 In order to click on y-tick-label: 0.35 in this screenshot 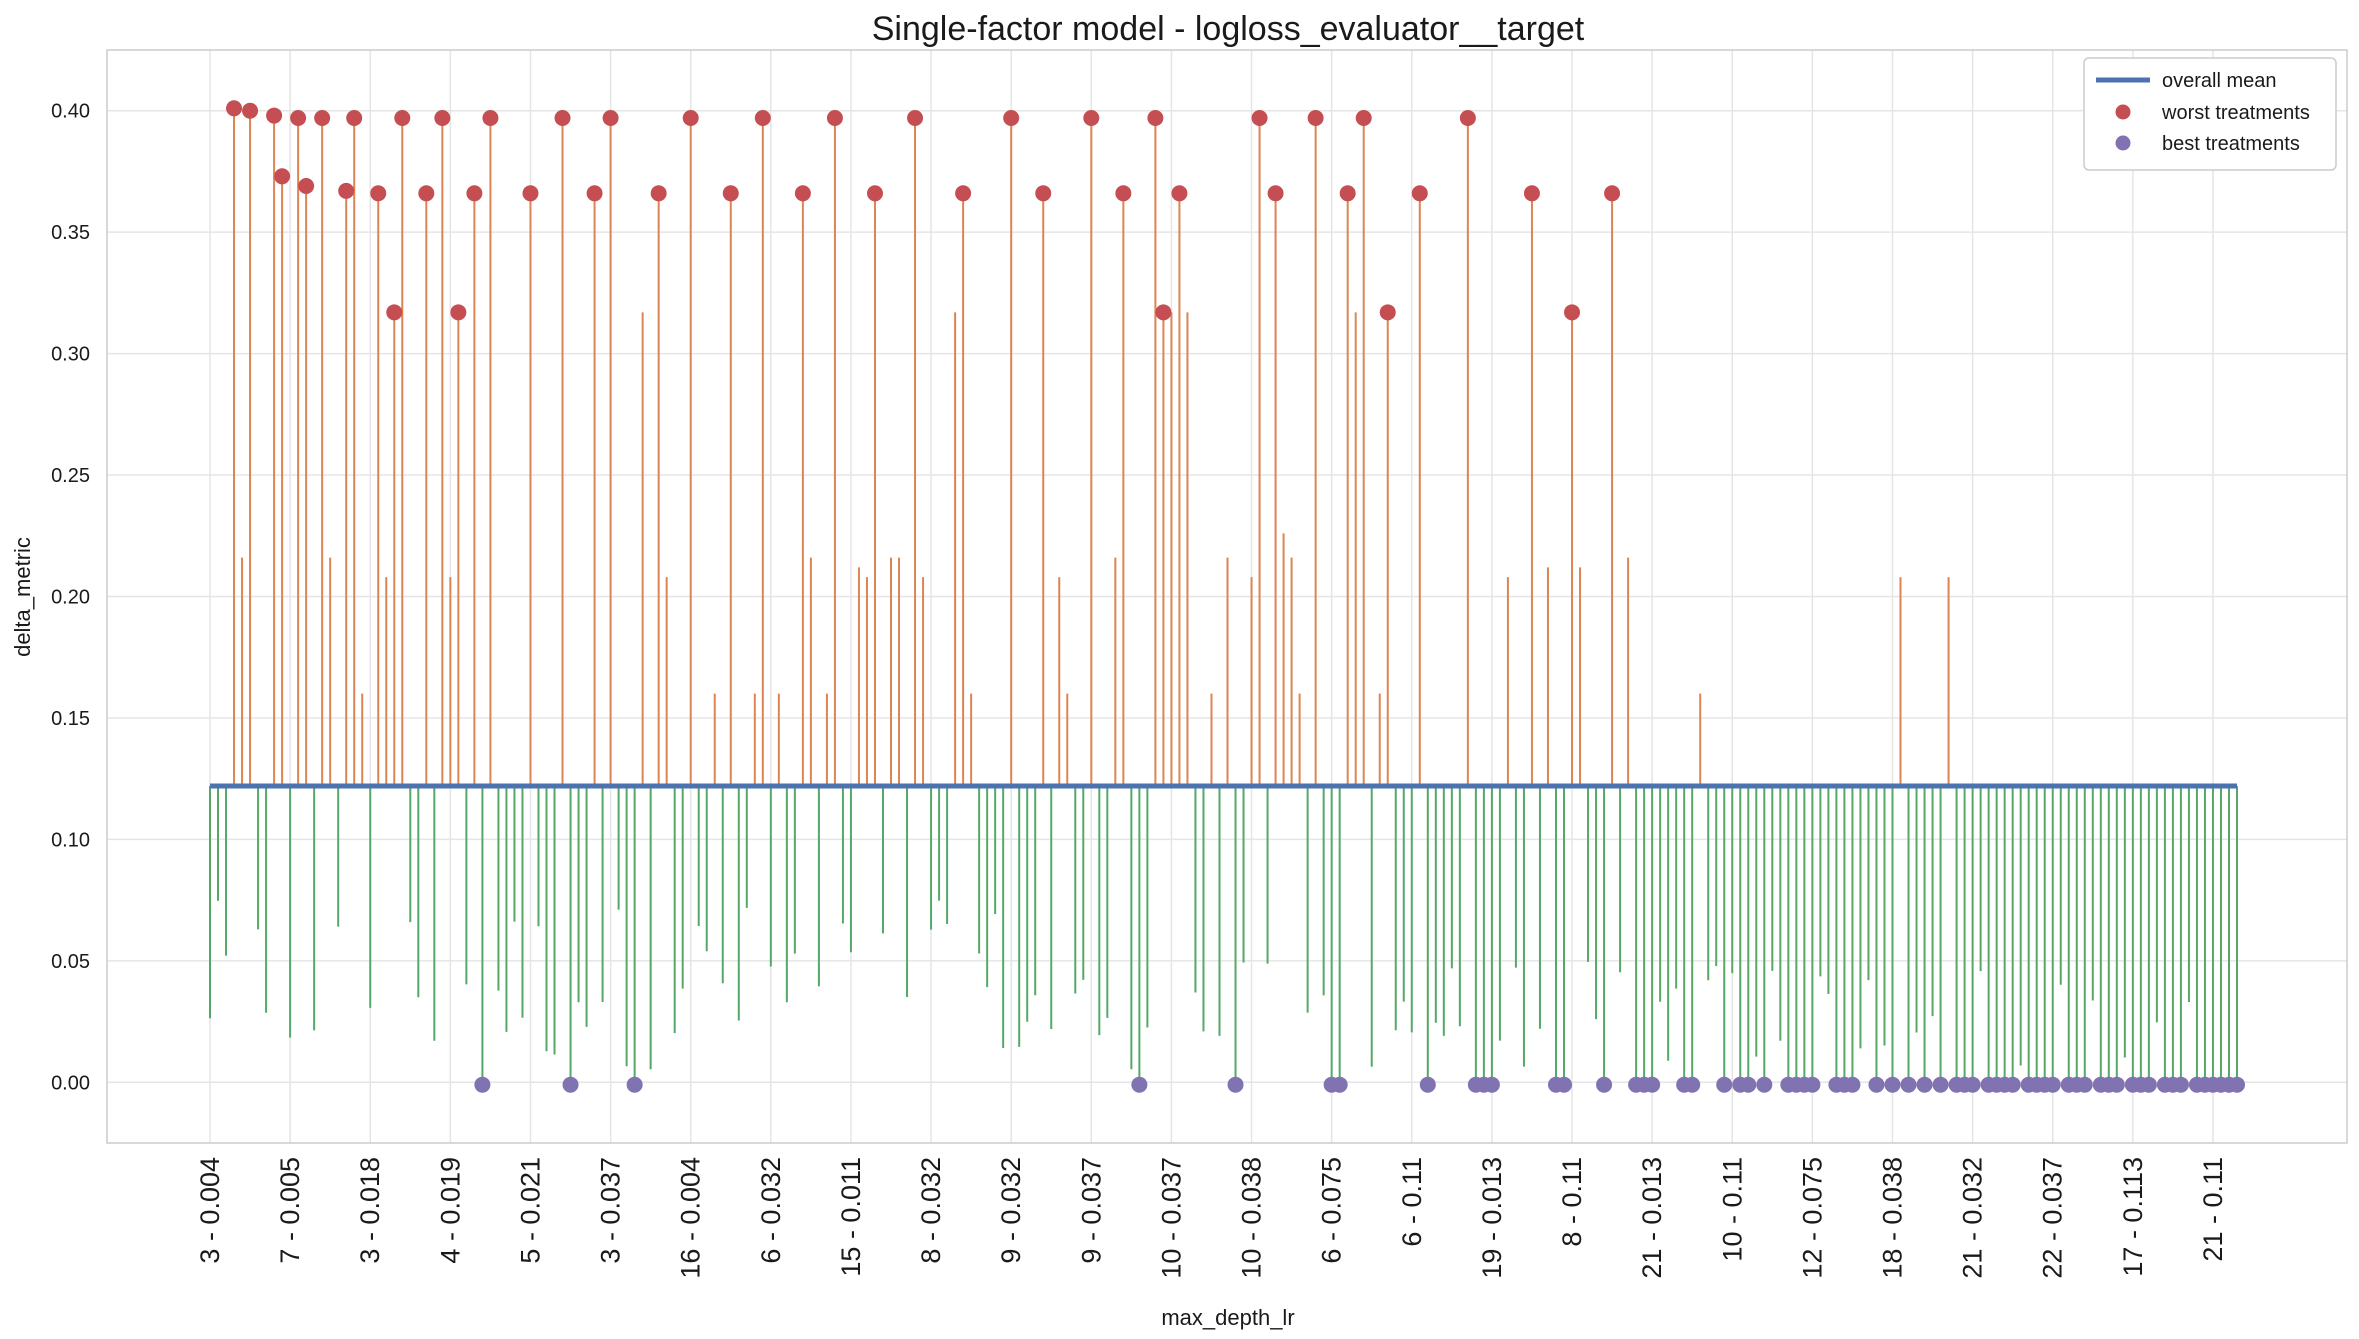, I will do `click(70, 233)`.